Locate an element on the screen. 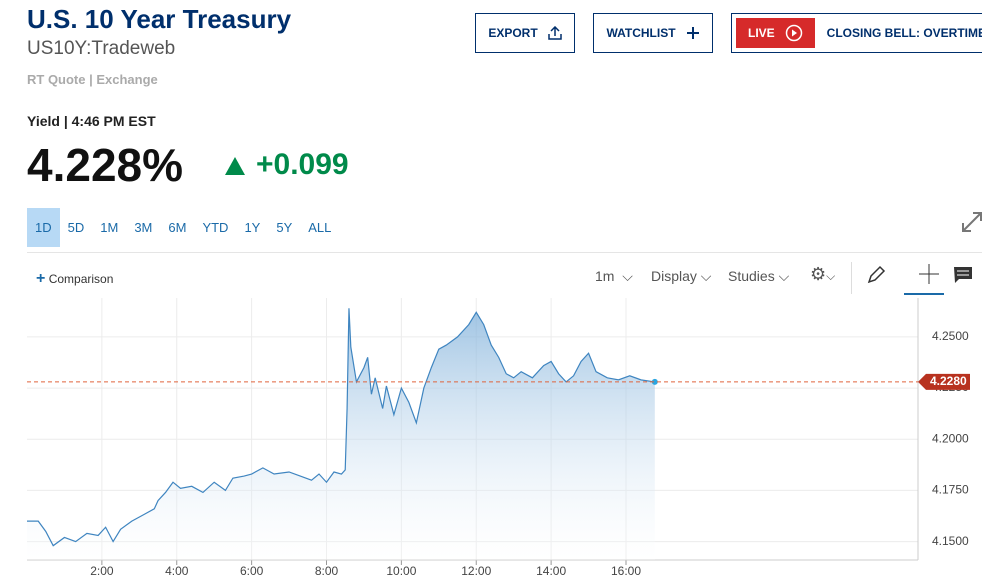 This screenshot has height=583, width=982. symbol: US10Y:Tradeweb is located at coordinates (101, 48).